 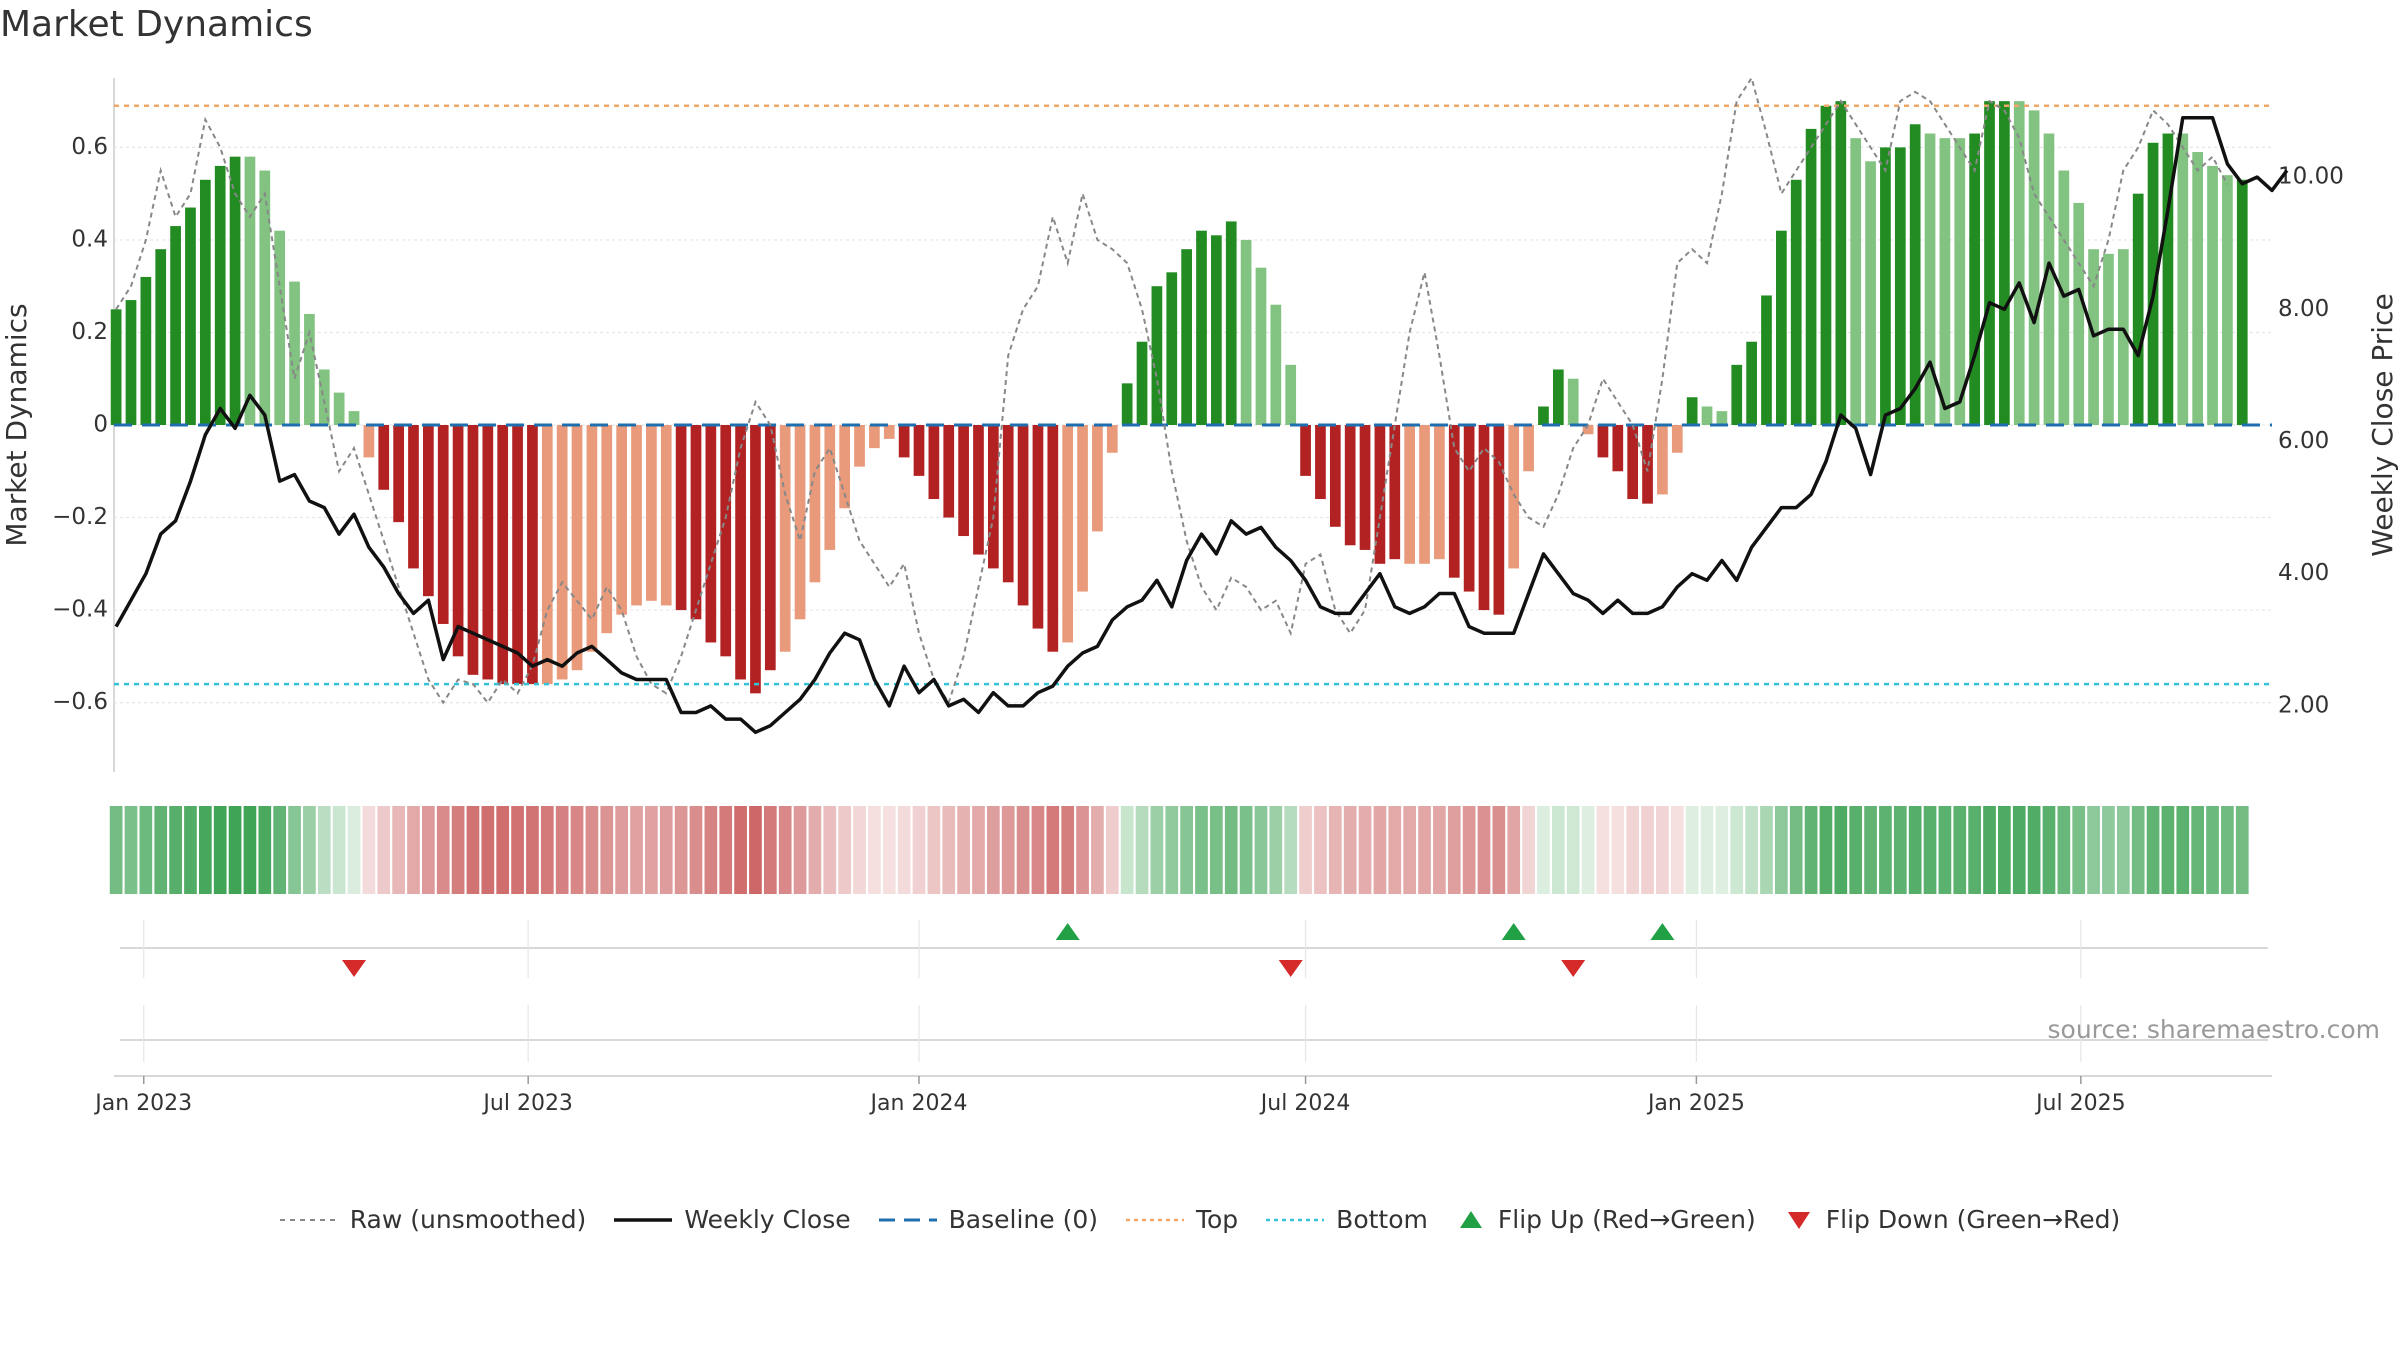 I want to click on y2-tick-label: 10.00, so click(x=2311, y=177).